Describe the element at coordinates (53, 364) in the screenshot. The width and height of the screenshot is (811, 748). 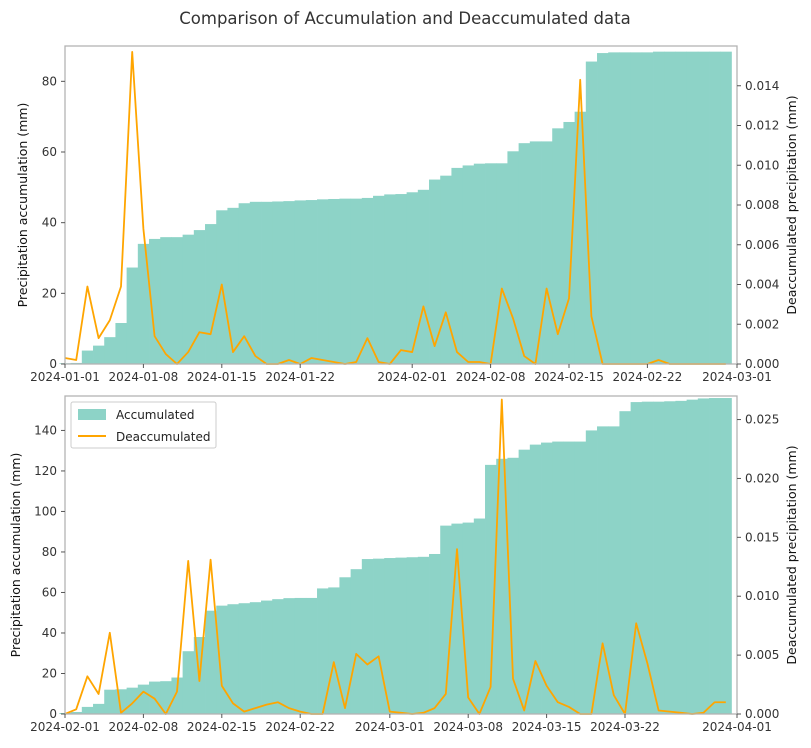
I see `top-y-tick-label: 0` at that location.